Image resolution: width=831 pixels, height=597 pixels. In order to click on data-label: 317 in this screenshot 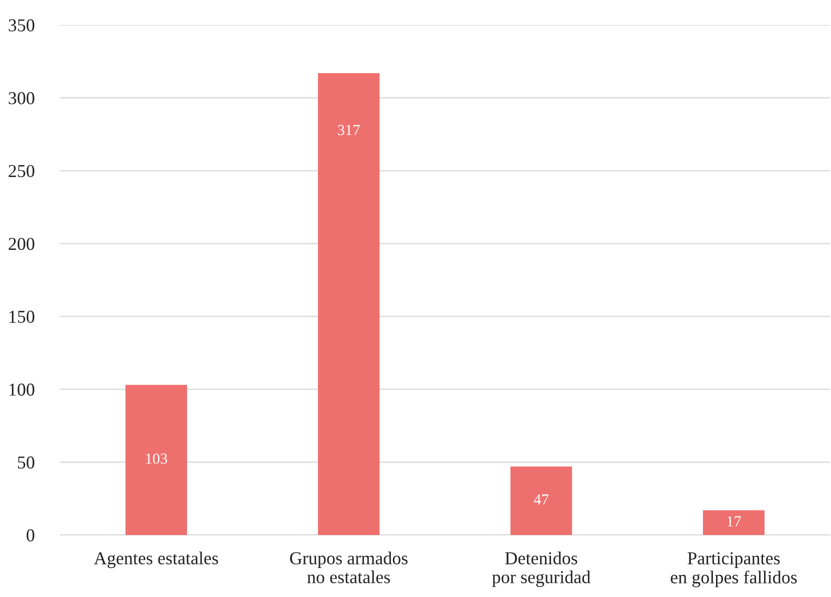, I will do `click(349, 130)`.